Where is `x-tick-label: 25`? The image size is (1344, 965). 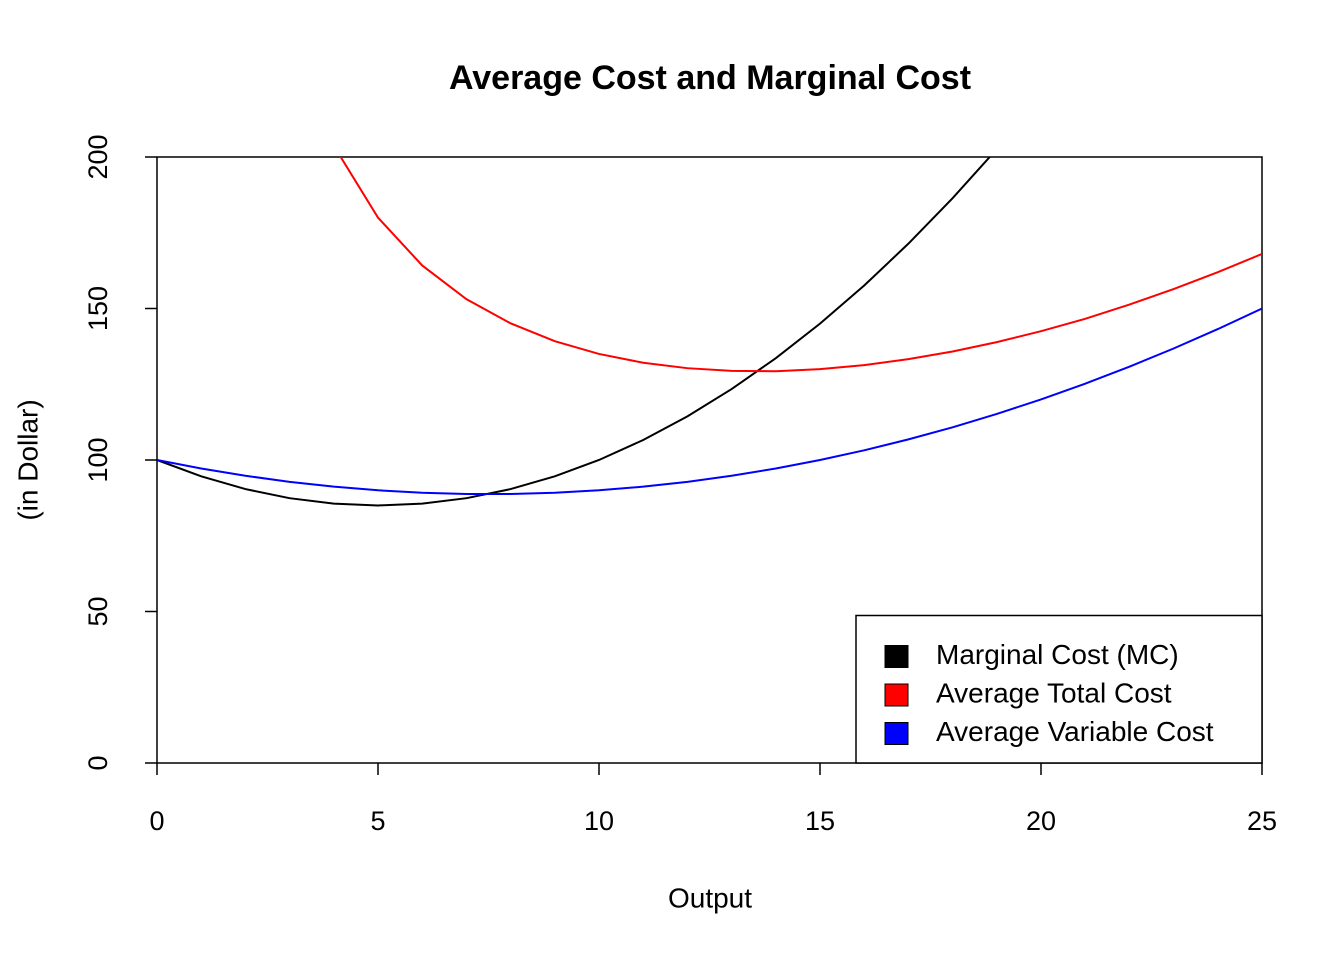 x-tick-label: 25 is located at coordinates (1262, 821).